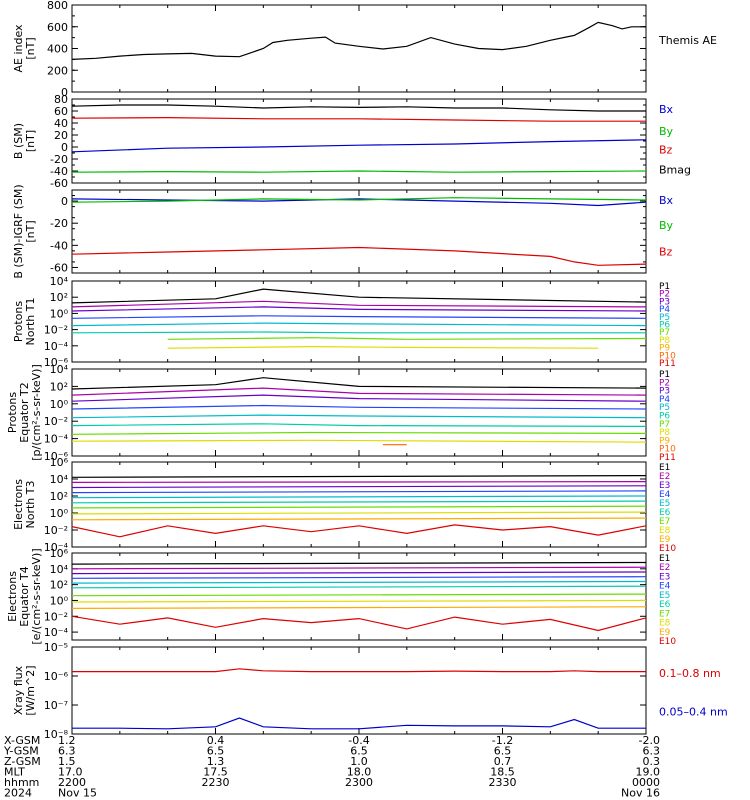 This screenshot has width=750, height=800. Describe the element at coordinates (664, 341) in the screenshot. I see `legend-P8: P8` at that location.